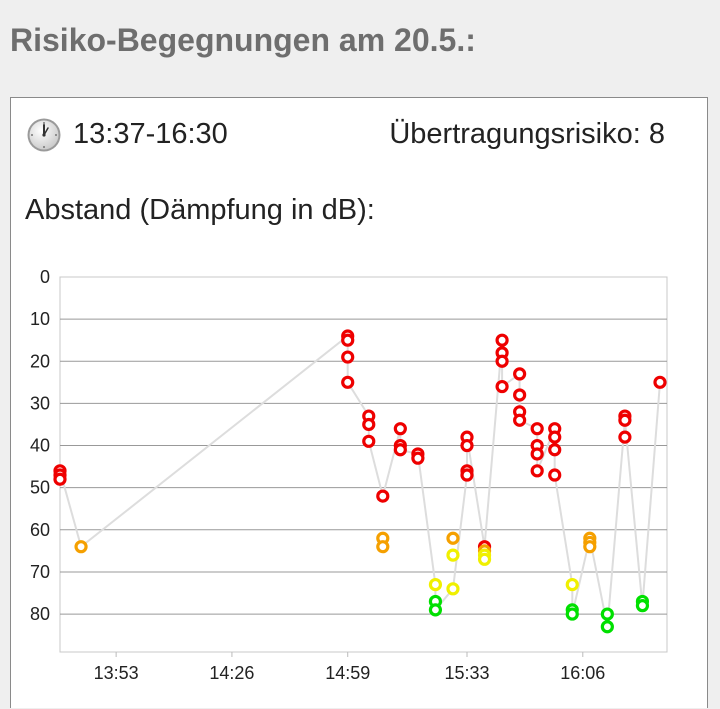  What do you see at coordinates (40, 530) in the screenshot?
I see `y-tick-label: 60` at bounding box center [40, 530].